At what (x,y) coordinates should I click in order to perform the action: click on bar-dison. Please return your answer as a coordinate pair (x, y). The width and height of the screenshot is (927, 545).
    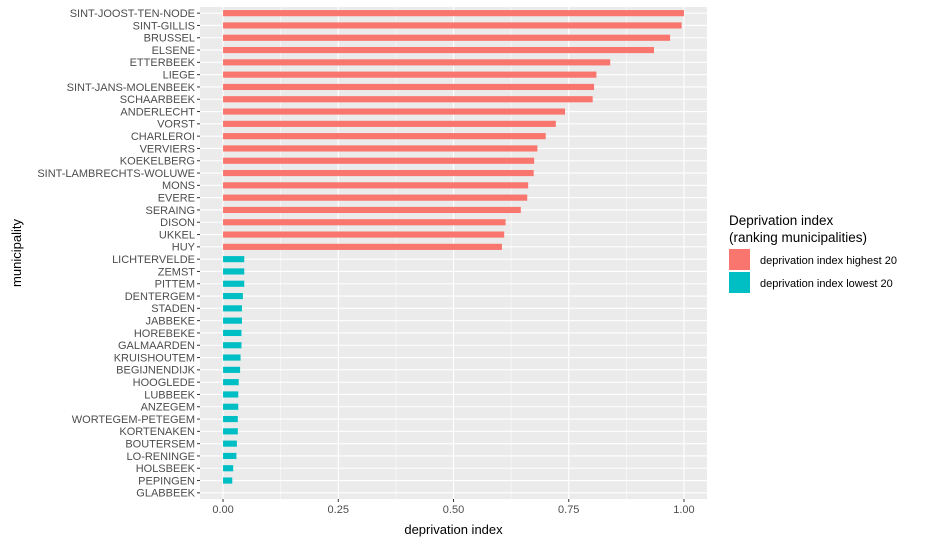
    Looking at the image, I should click on (364, 222).